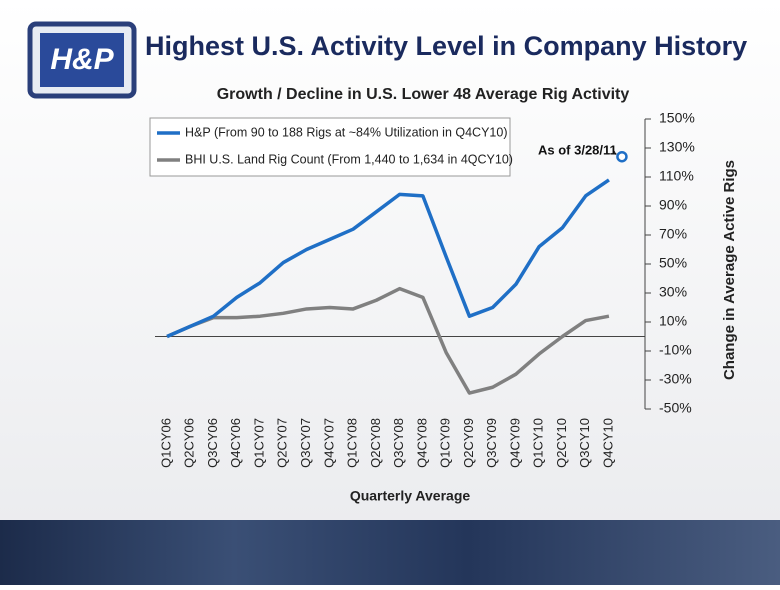  What do you see at coordinates (677, 147) in the screenshot?
I see `y-tick-label: 130%` at bounding box center [677, 147].